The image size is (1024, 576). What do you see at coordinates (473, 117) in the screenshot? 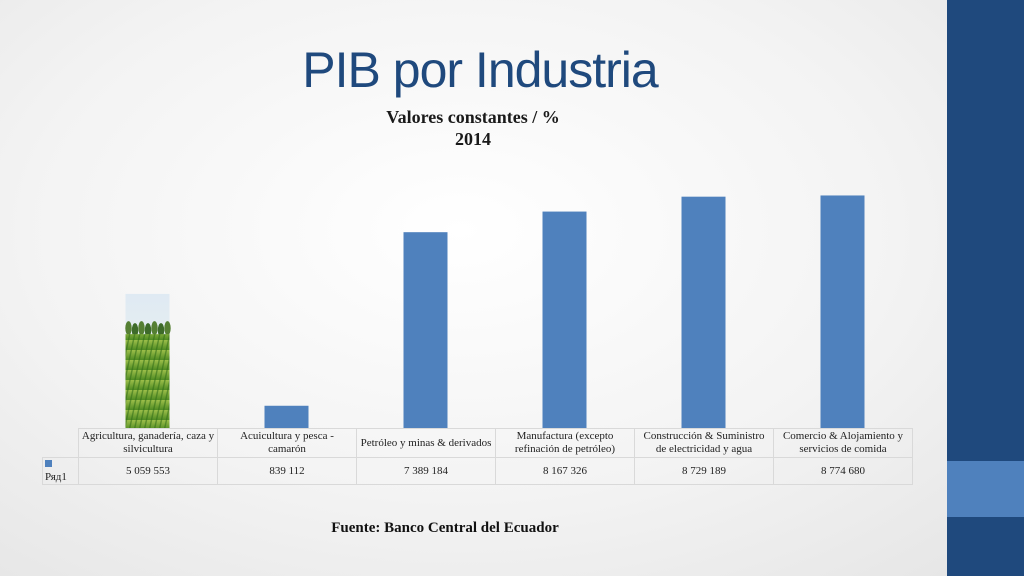
I see `chart-title-line: Valores constantes / %` at bounding box center [473, 117].